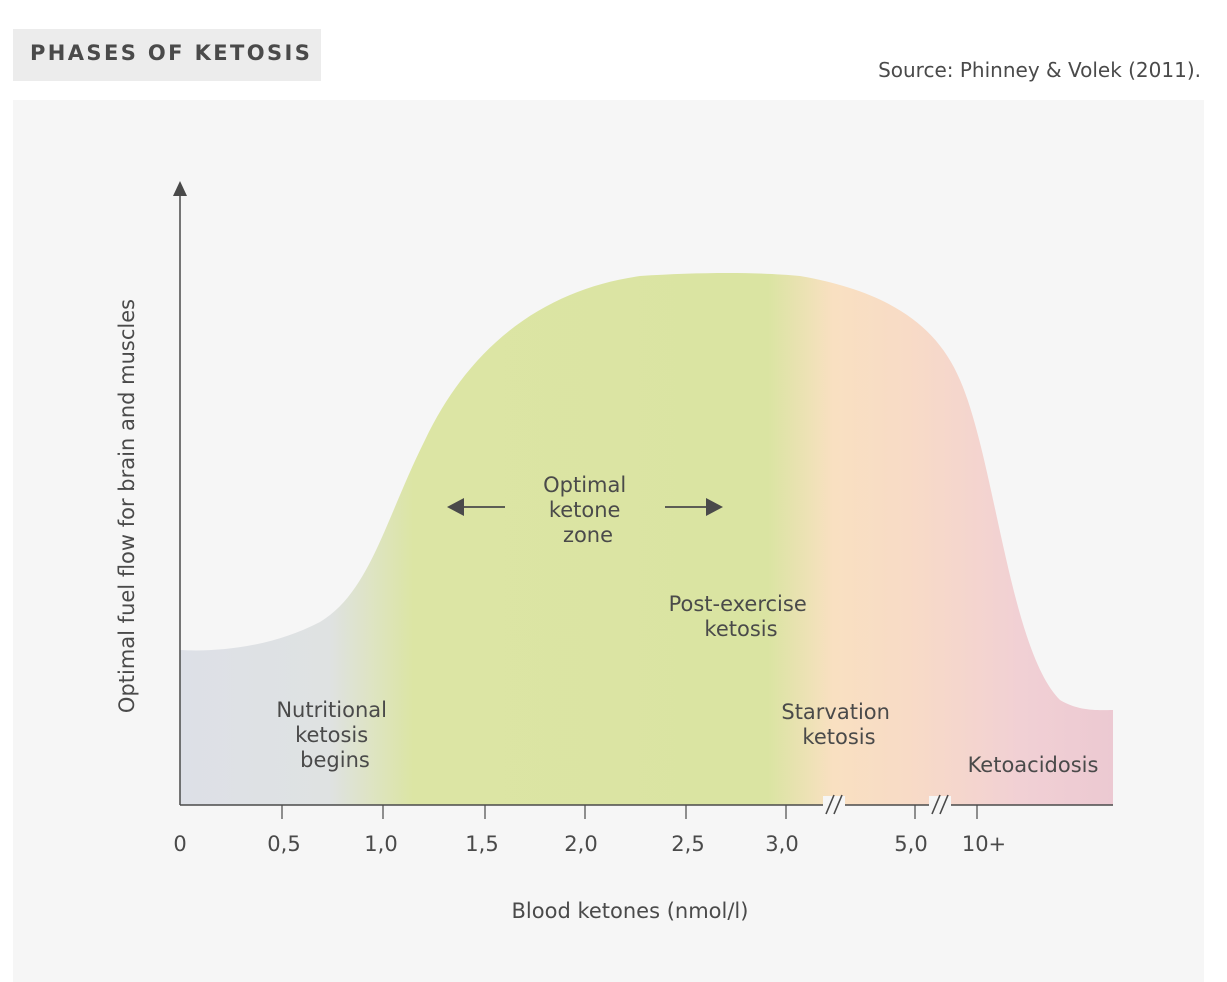 Image resolution: width=1227 pixels, height=982 pixels. What do you see at coordinates (179, 844) in the screenshot?
I see `x-tick-label: 0` at bounding box center [179, 844].